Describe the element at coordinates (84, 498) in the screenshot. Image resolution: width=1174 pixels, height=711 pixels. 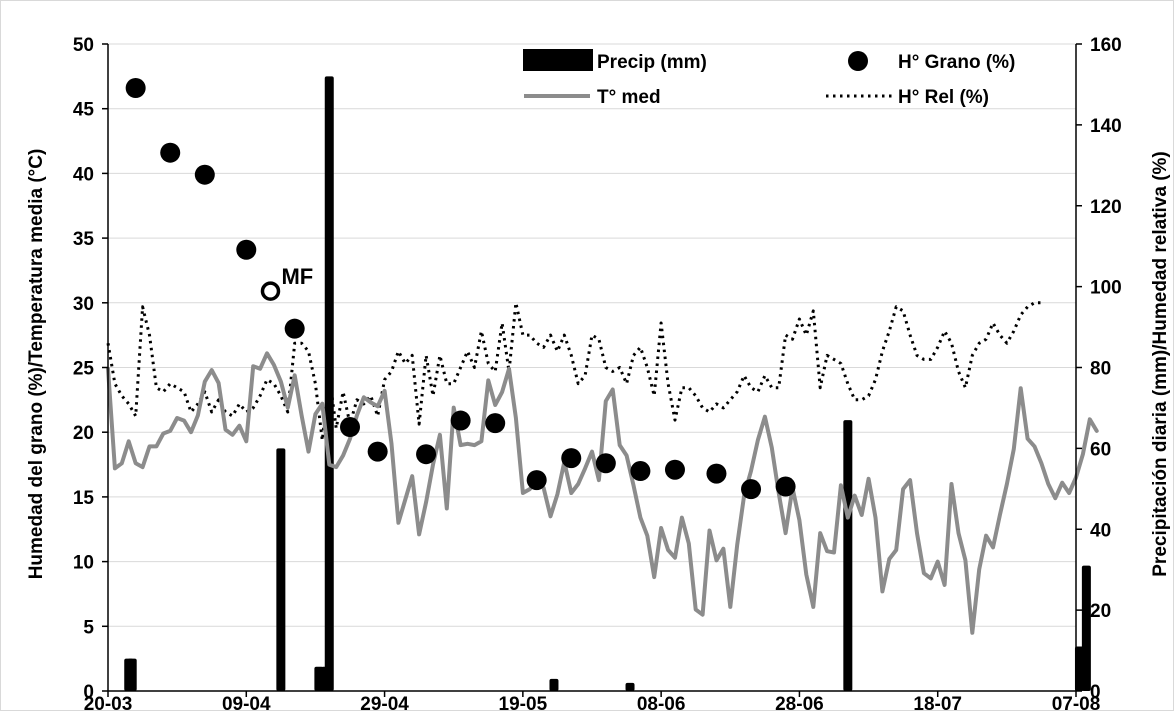
I see `y-left-tick-label: 15` at that location.